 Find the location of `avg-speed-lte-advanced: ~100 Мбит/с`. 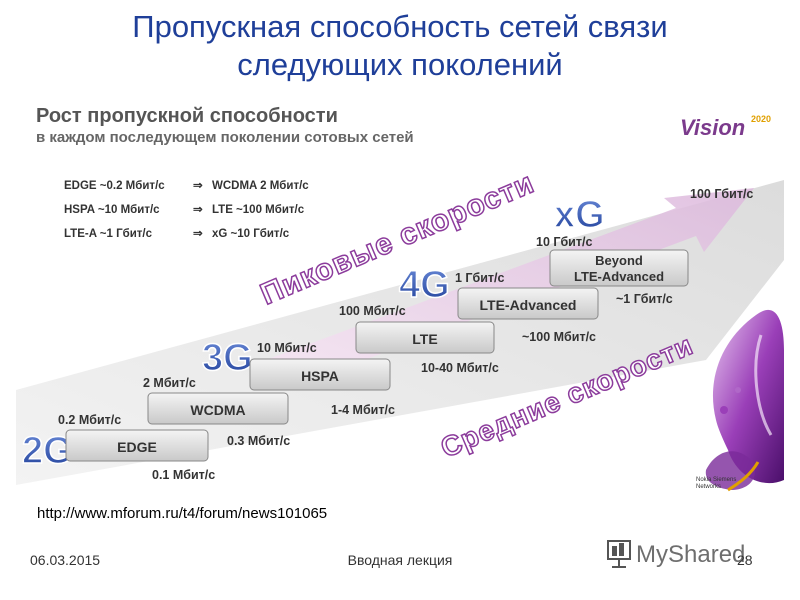

avg-speed-lte-advanced: ~100 Мбит/с is located at coordinates (559, 337).